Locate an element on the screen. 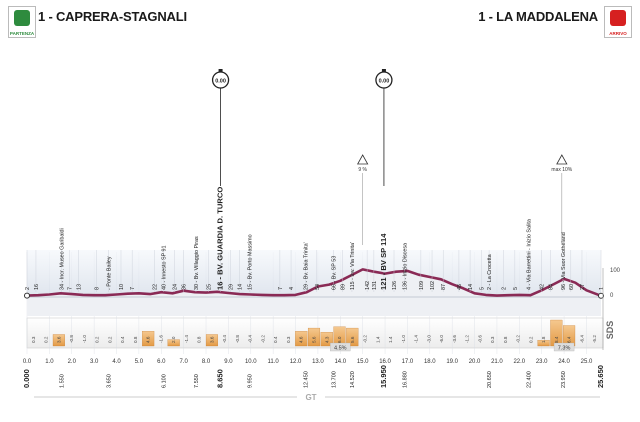 The image size is (640, 422). key-distance-label: 9.950 is located at coordinates (251, 381).